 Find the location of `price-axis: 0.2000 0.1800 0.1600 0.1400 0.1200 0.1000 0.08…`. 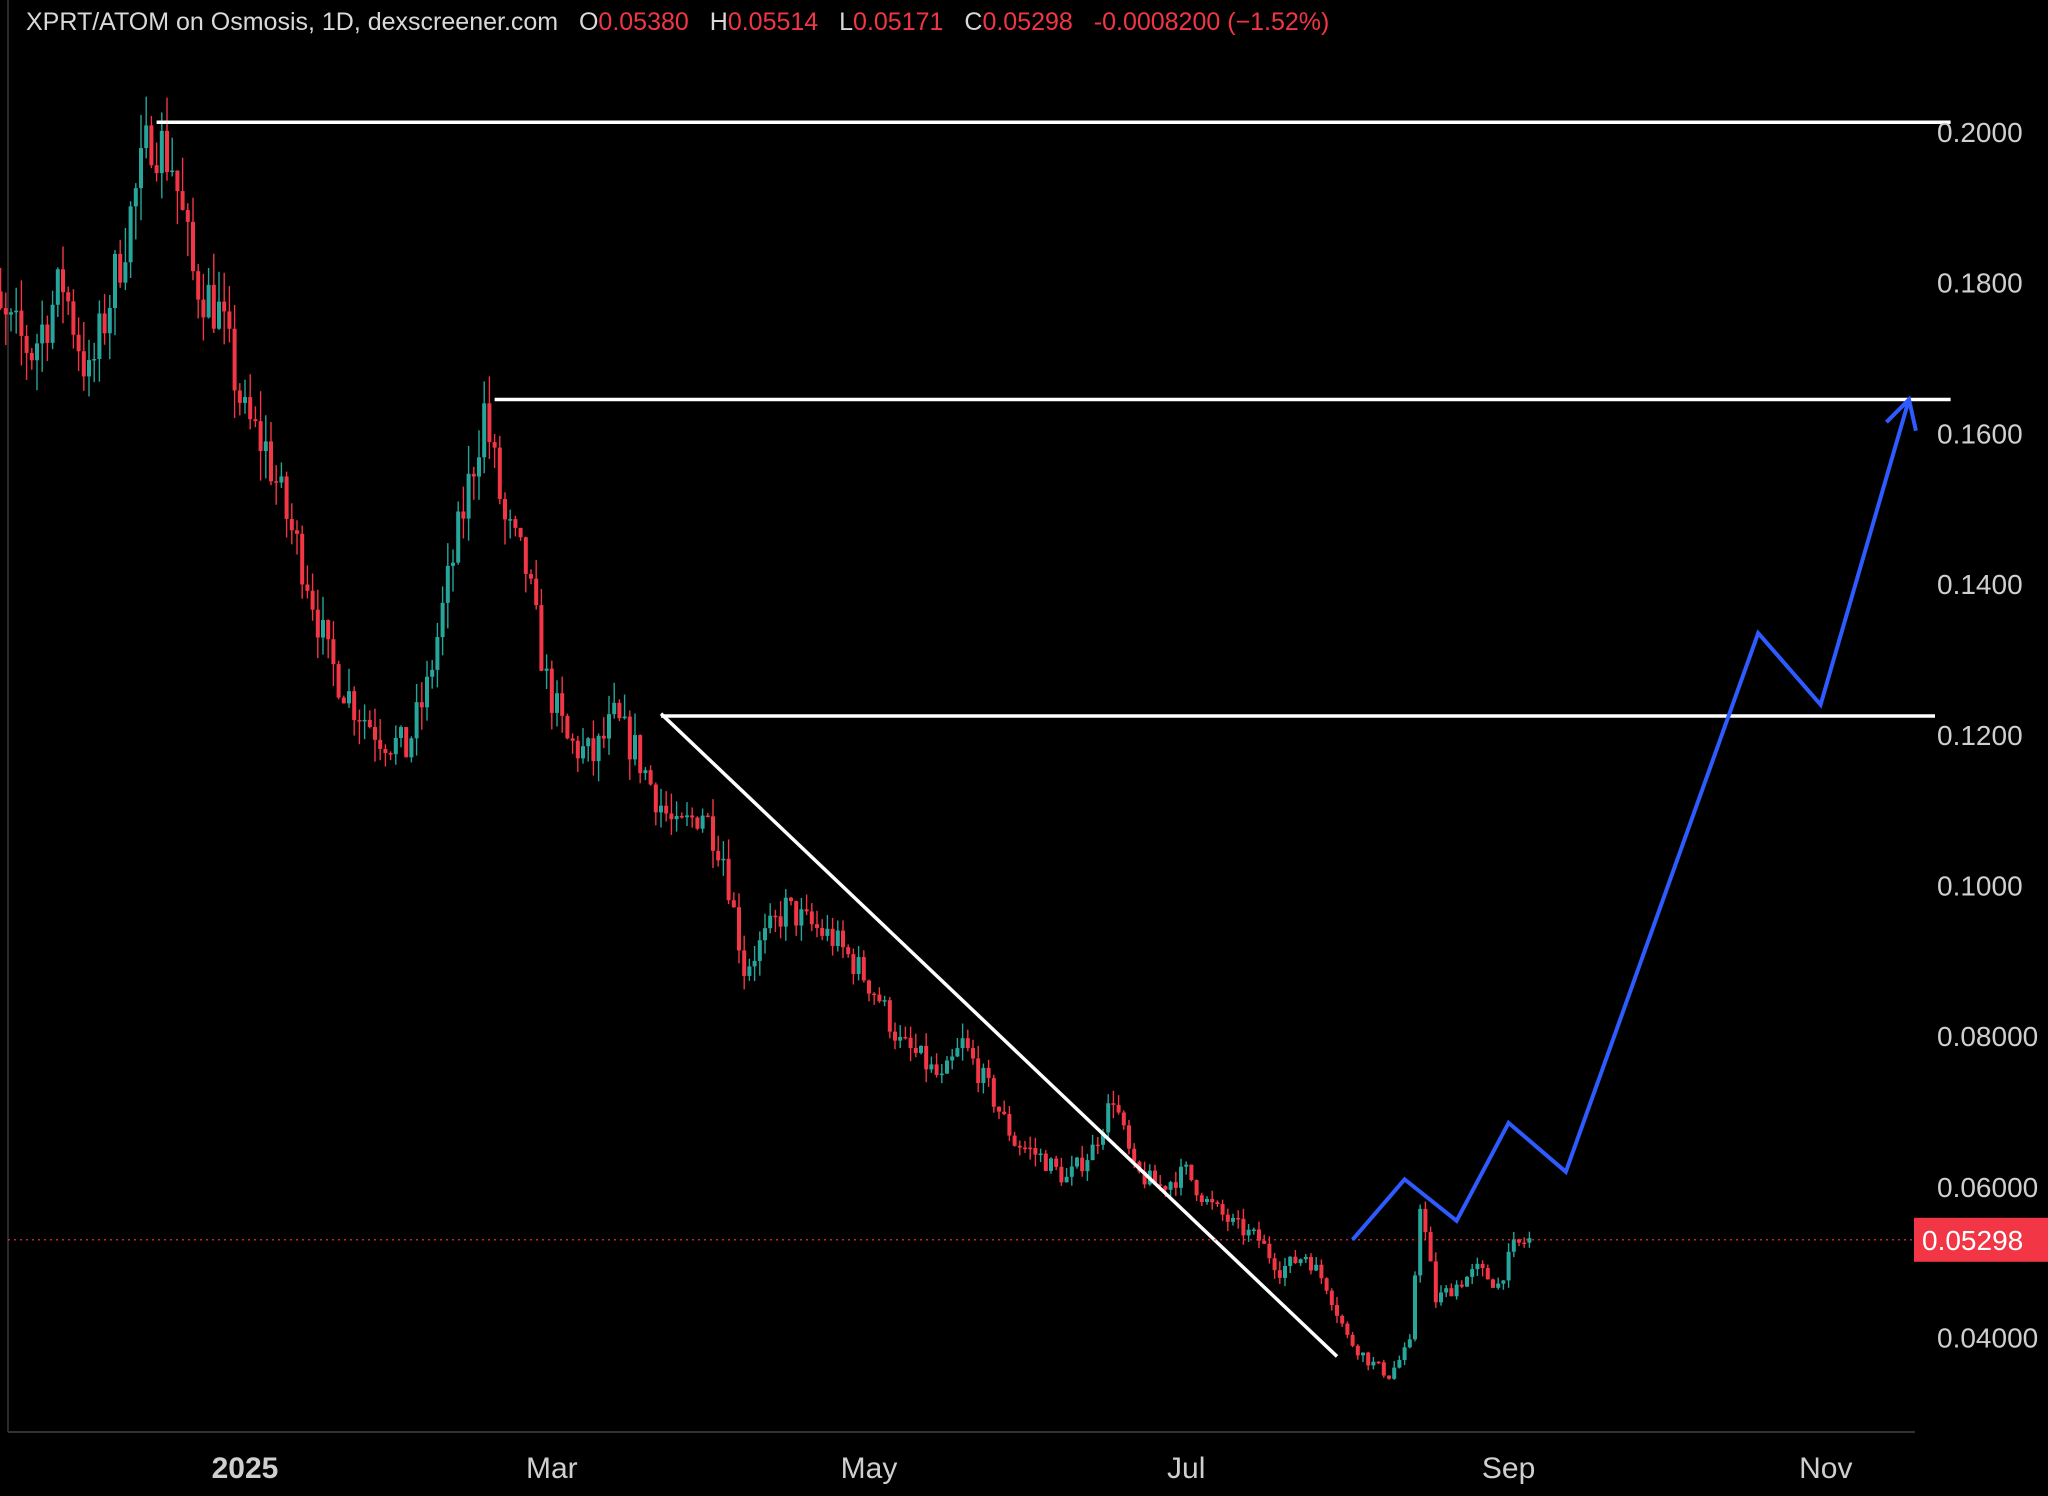

price-axis: 0.2000 0.1800 0.1600 0.1400 0.1200 0.1000 0.08… is located at coordinates (1981, 735).